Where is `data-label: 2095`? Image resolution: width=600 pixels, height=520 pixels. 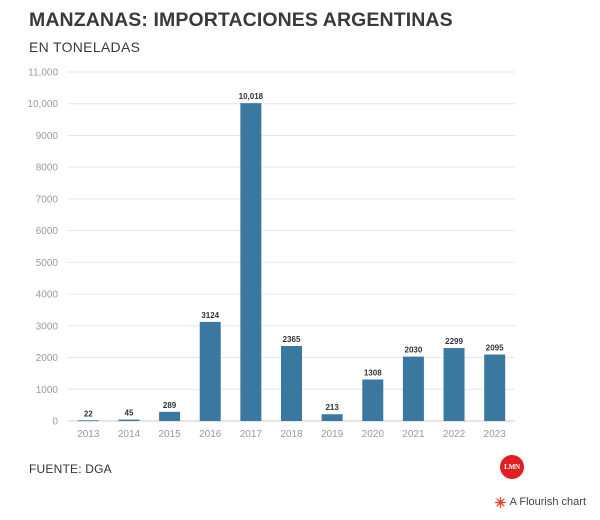 data-label: 2095 is located at coordinates (495, 348).